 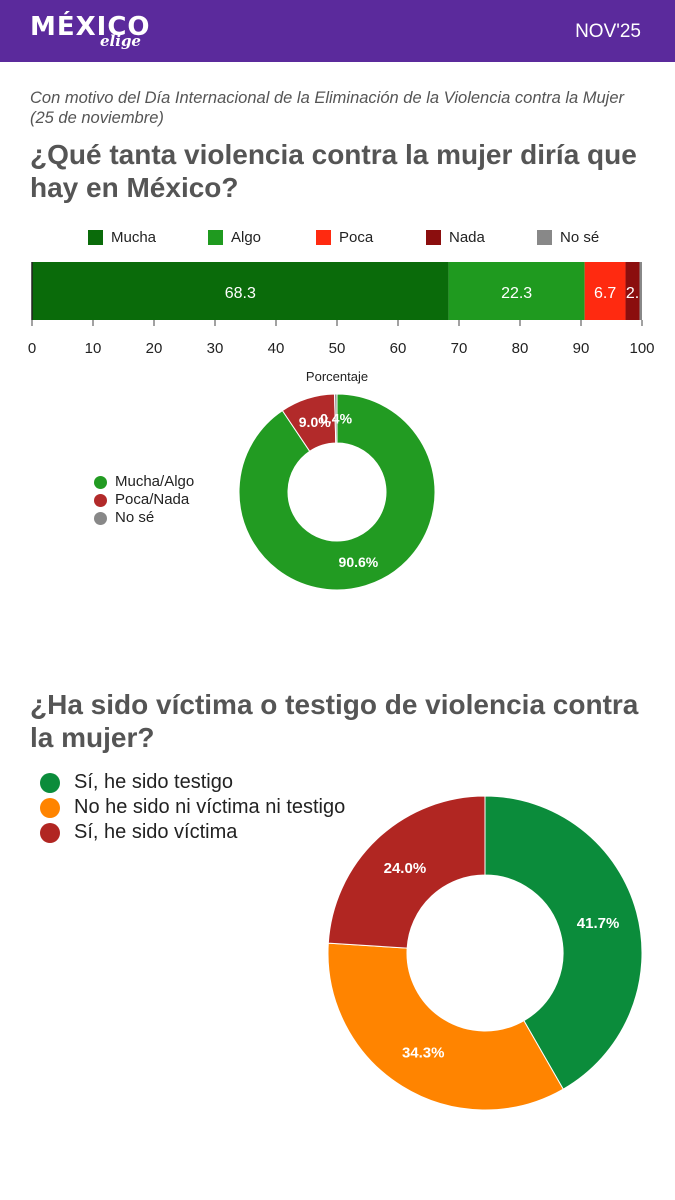 I want to click on logo-sub: elige, so click(x=120, y=41).